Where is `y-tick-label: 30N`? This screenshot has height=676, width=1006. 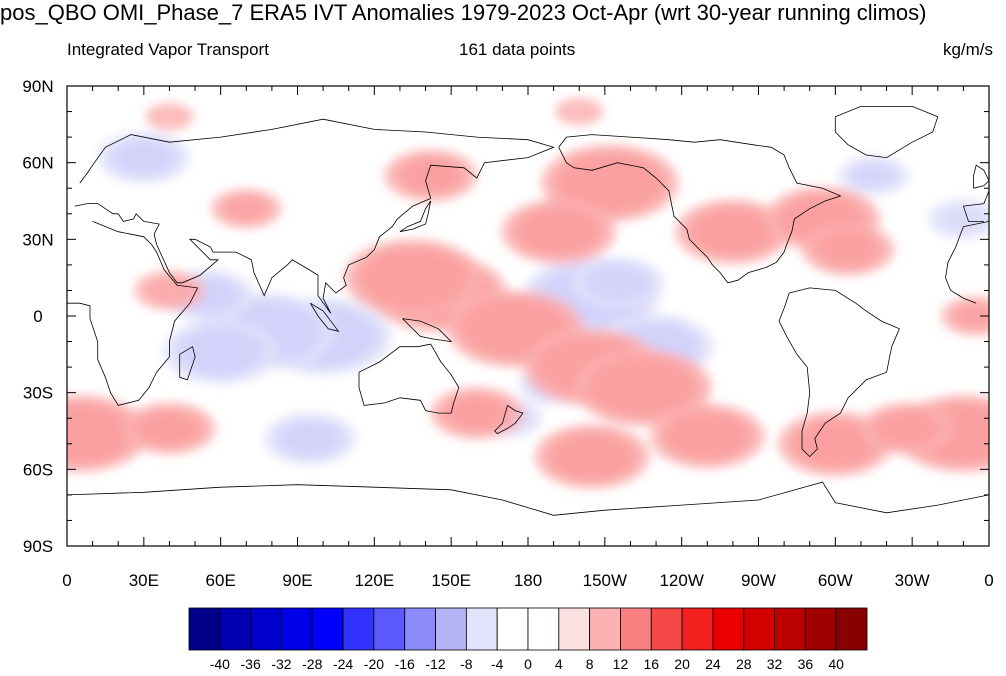 y-tick-label: 30N is located at coordinates (37, 239).